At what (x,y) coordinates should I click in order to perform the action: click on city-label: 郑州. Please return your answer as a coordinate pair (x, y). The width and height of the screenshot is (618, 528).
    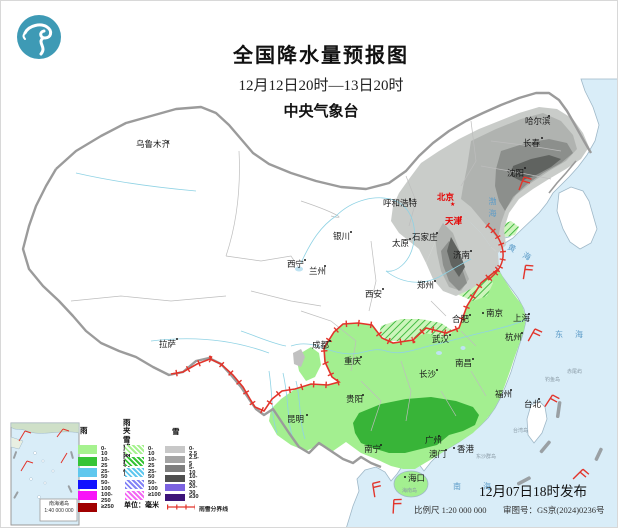
    Looking at the image, I should click on (426, 285).